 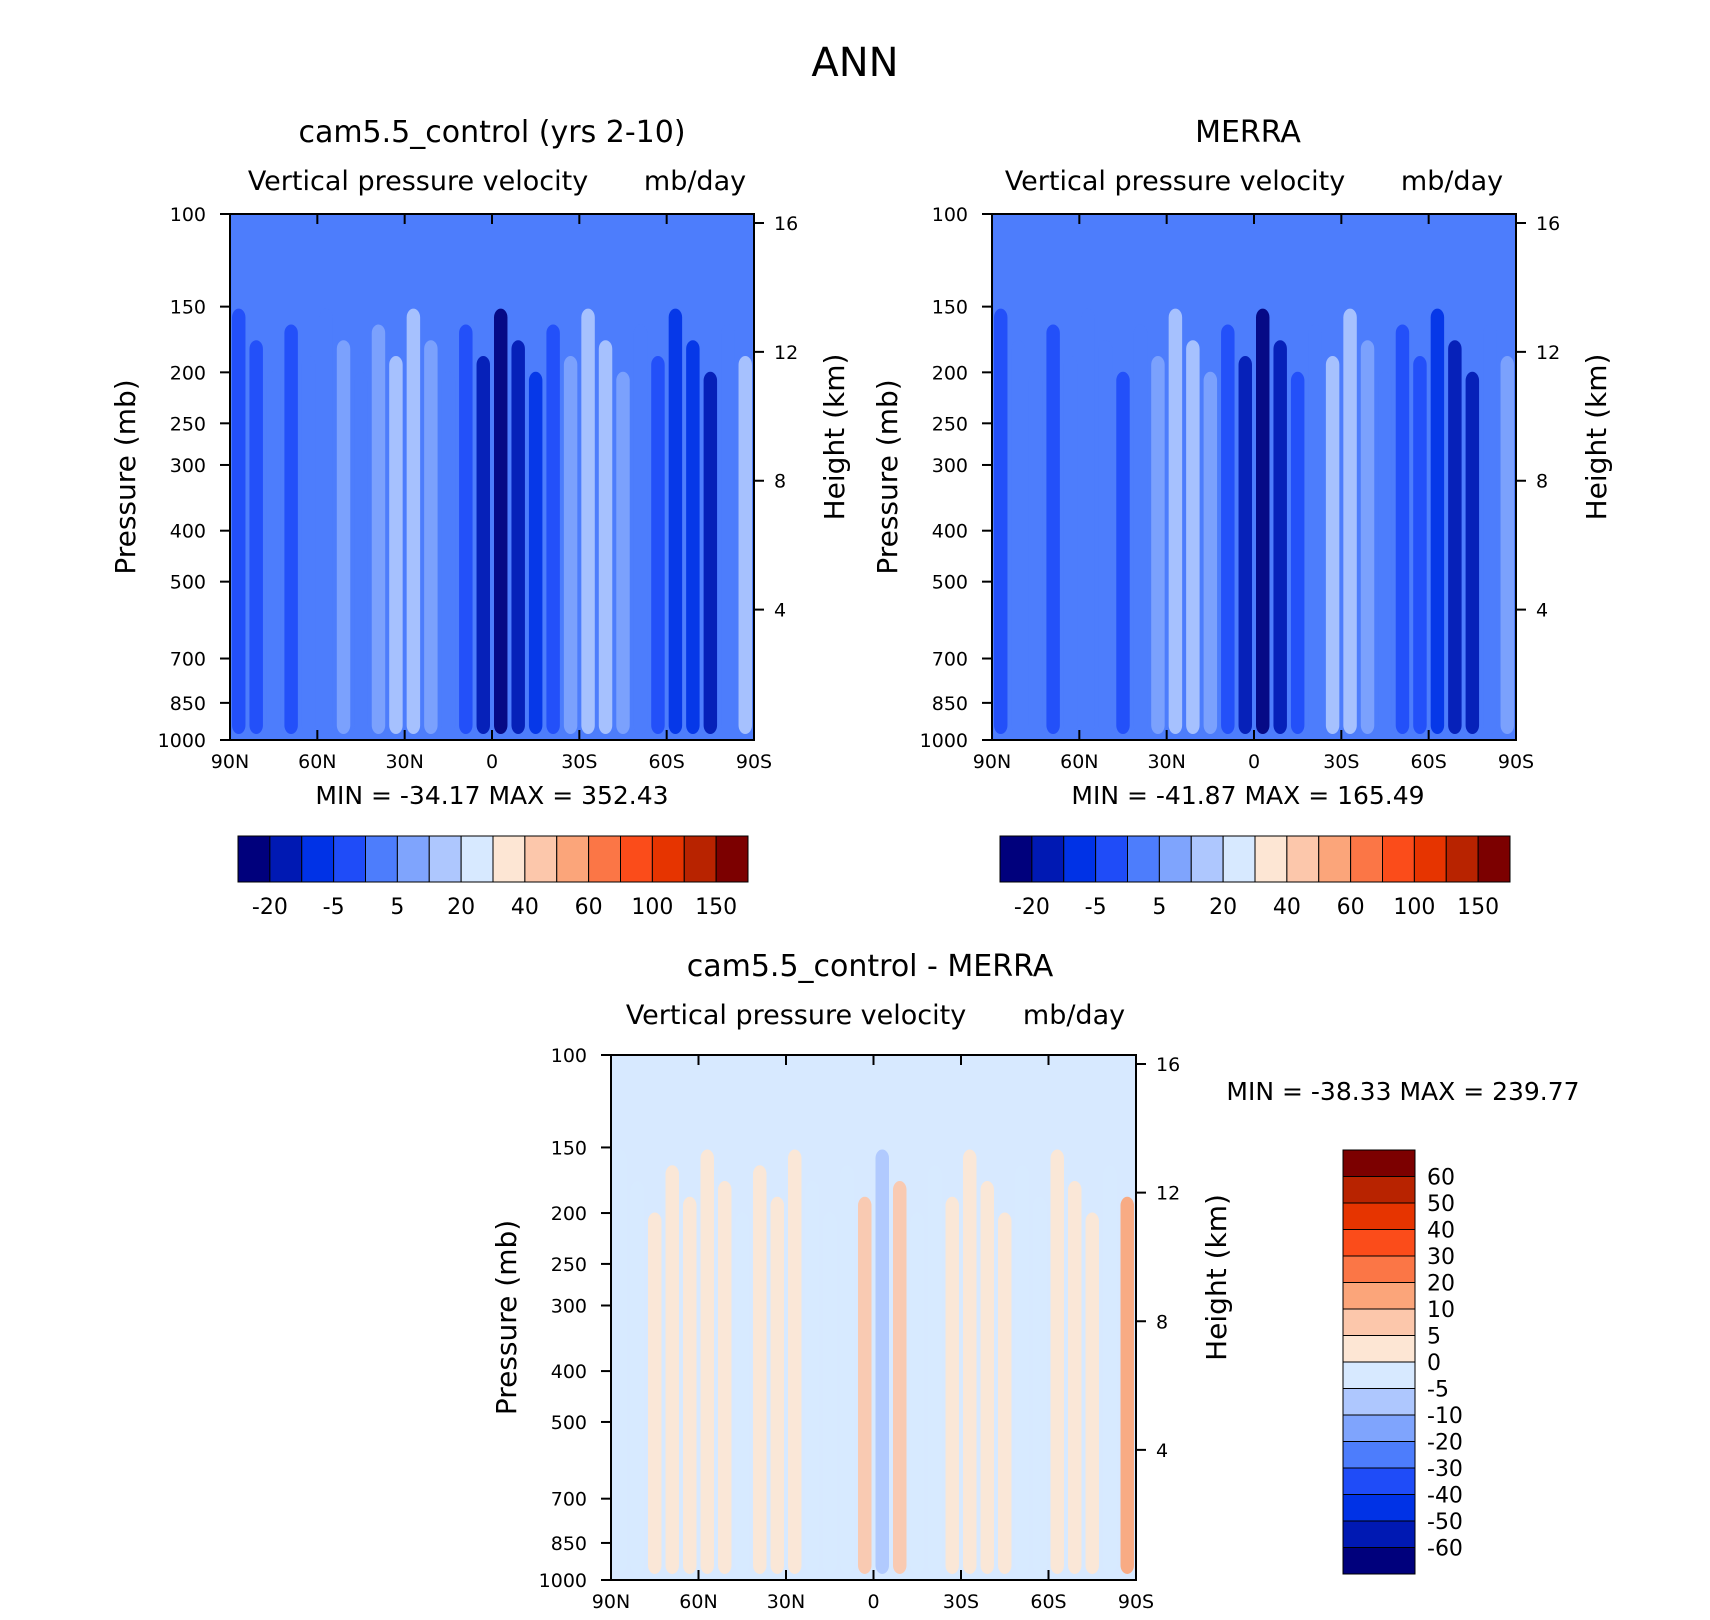 What do you see at coordinates (1287, 907) in the screenshot?
I see `colorbar-label: 40` at bounding box center [1287, 907].